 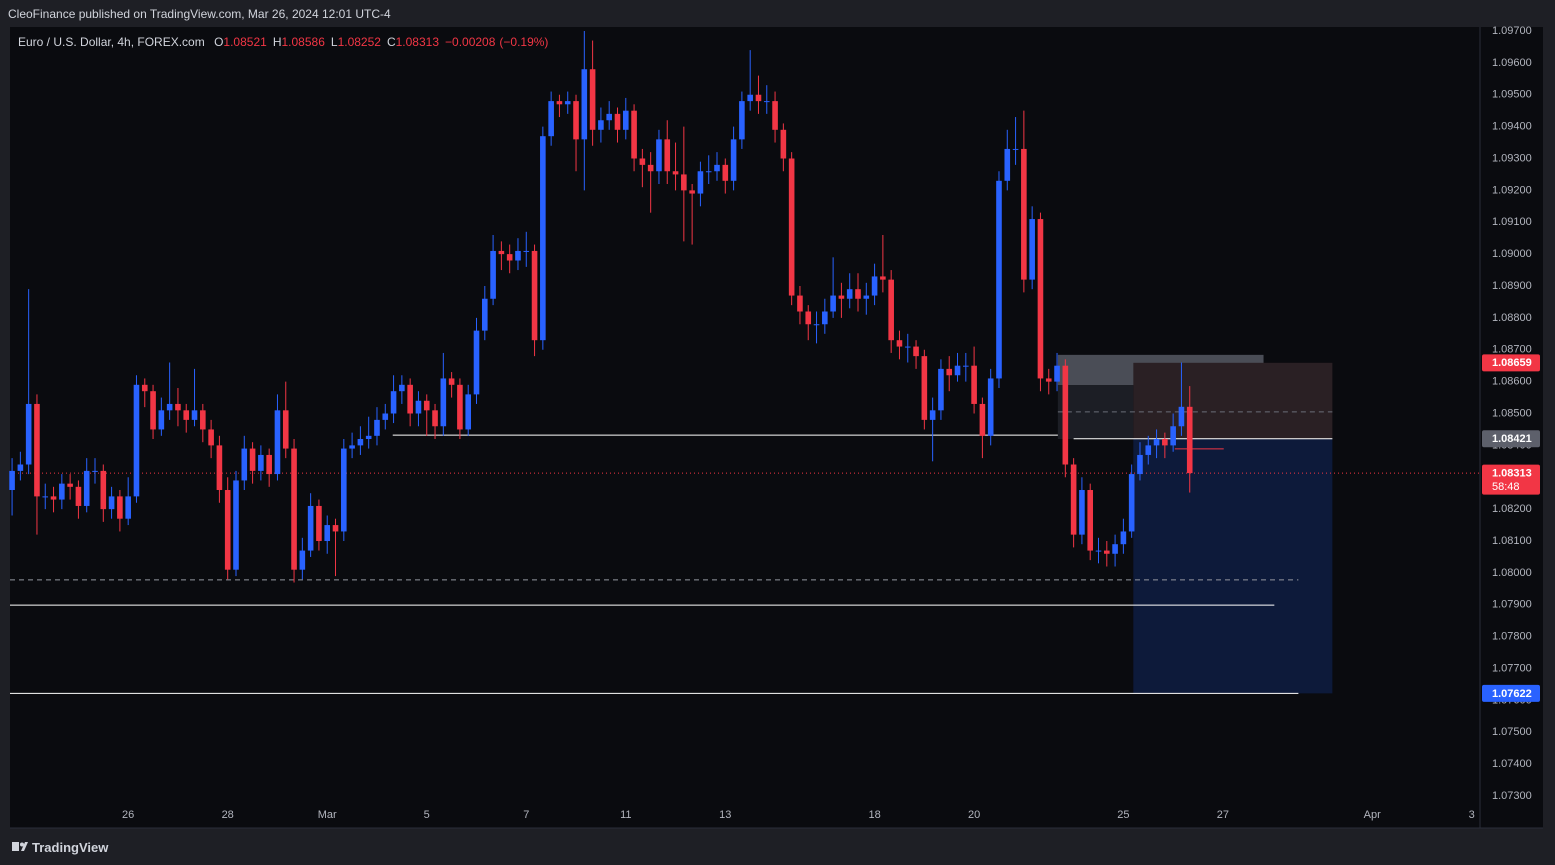 I want to click on ohlc-value: 1.08313, so click(x=417, y=42).